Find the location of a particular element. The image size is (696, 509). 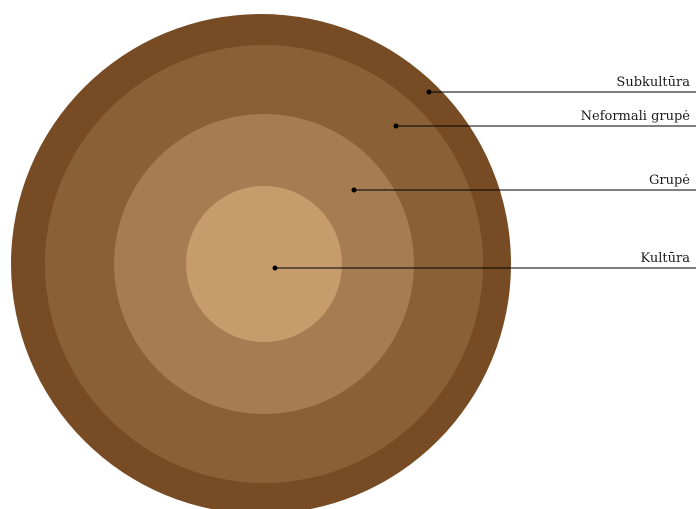

leader-kultura is located at coordinates (484, 268).